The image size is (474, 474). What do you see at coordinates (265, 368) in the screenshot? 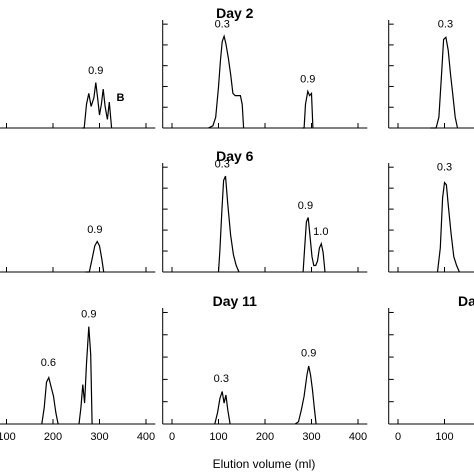
I see `panel-p21: 0 100 200 300 400 Day 11 0.3 0.9` at bounding box center [265, 368].